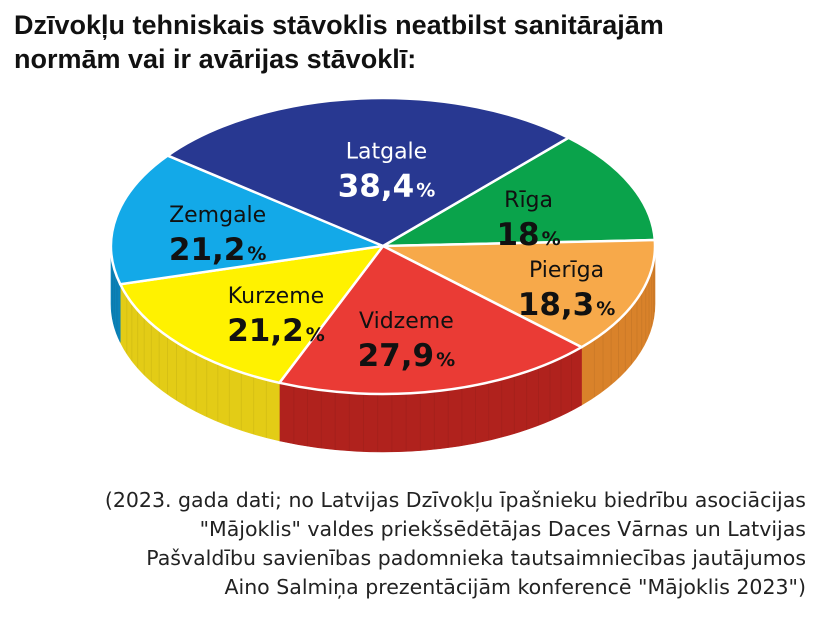 The image size is (820, 625). Describe the element at coordinates (556, 305) in the screenshot. I see `pie-value-number-pieriga: 18,3` at that location.